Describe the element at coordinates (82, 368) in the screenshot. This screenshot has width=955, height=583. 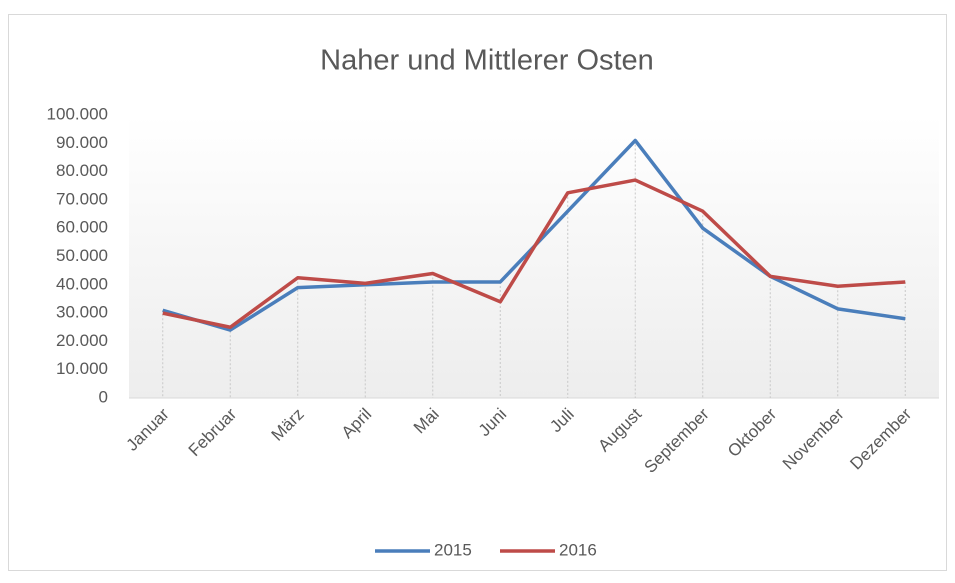
I see `y-tick-label: 10.000` at that location.